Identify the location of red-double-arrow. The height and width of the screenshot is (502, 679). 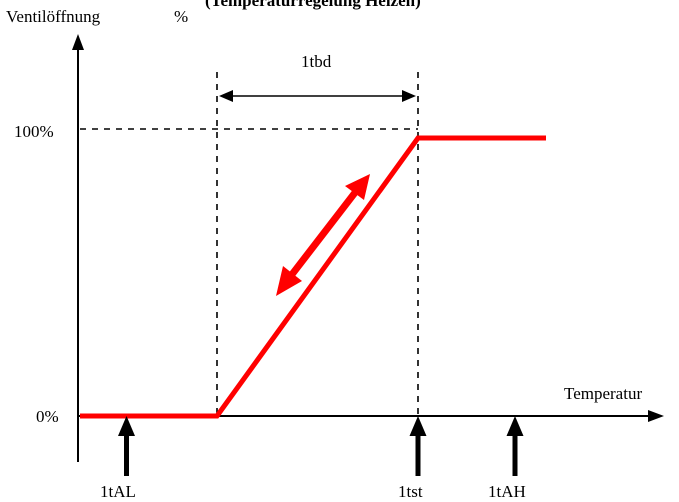
(323, 235).